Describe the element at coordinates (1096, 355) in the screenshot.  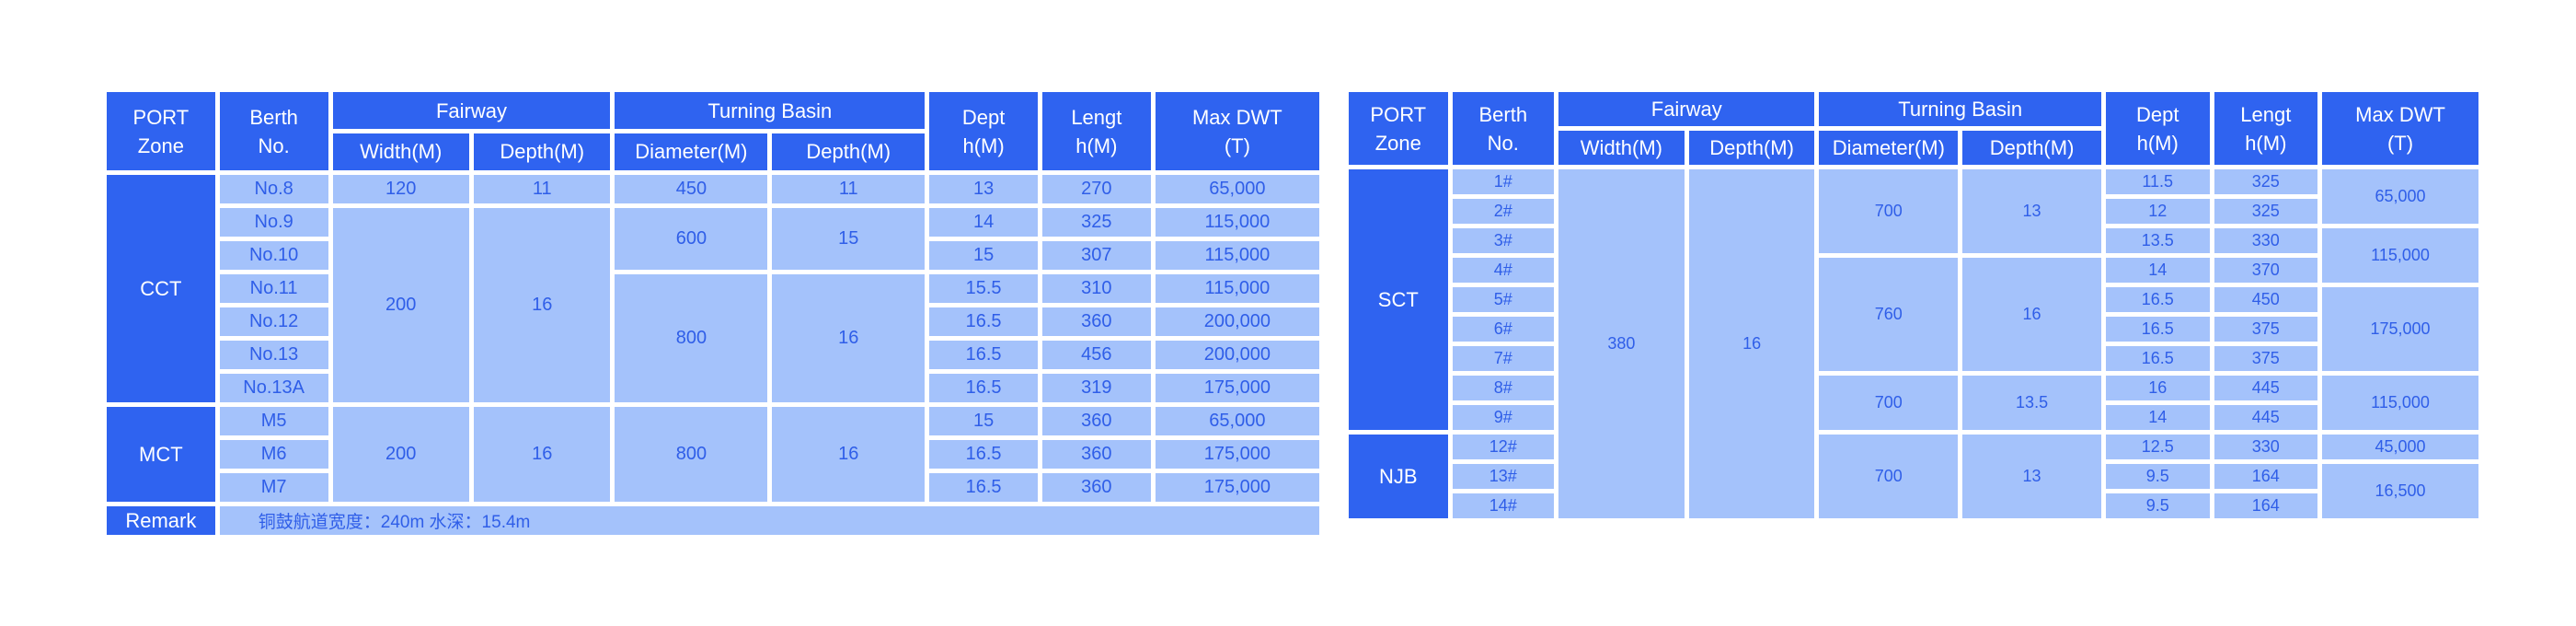
I see `length-cell: 456` at that location.